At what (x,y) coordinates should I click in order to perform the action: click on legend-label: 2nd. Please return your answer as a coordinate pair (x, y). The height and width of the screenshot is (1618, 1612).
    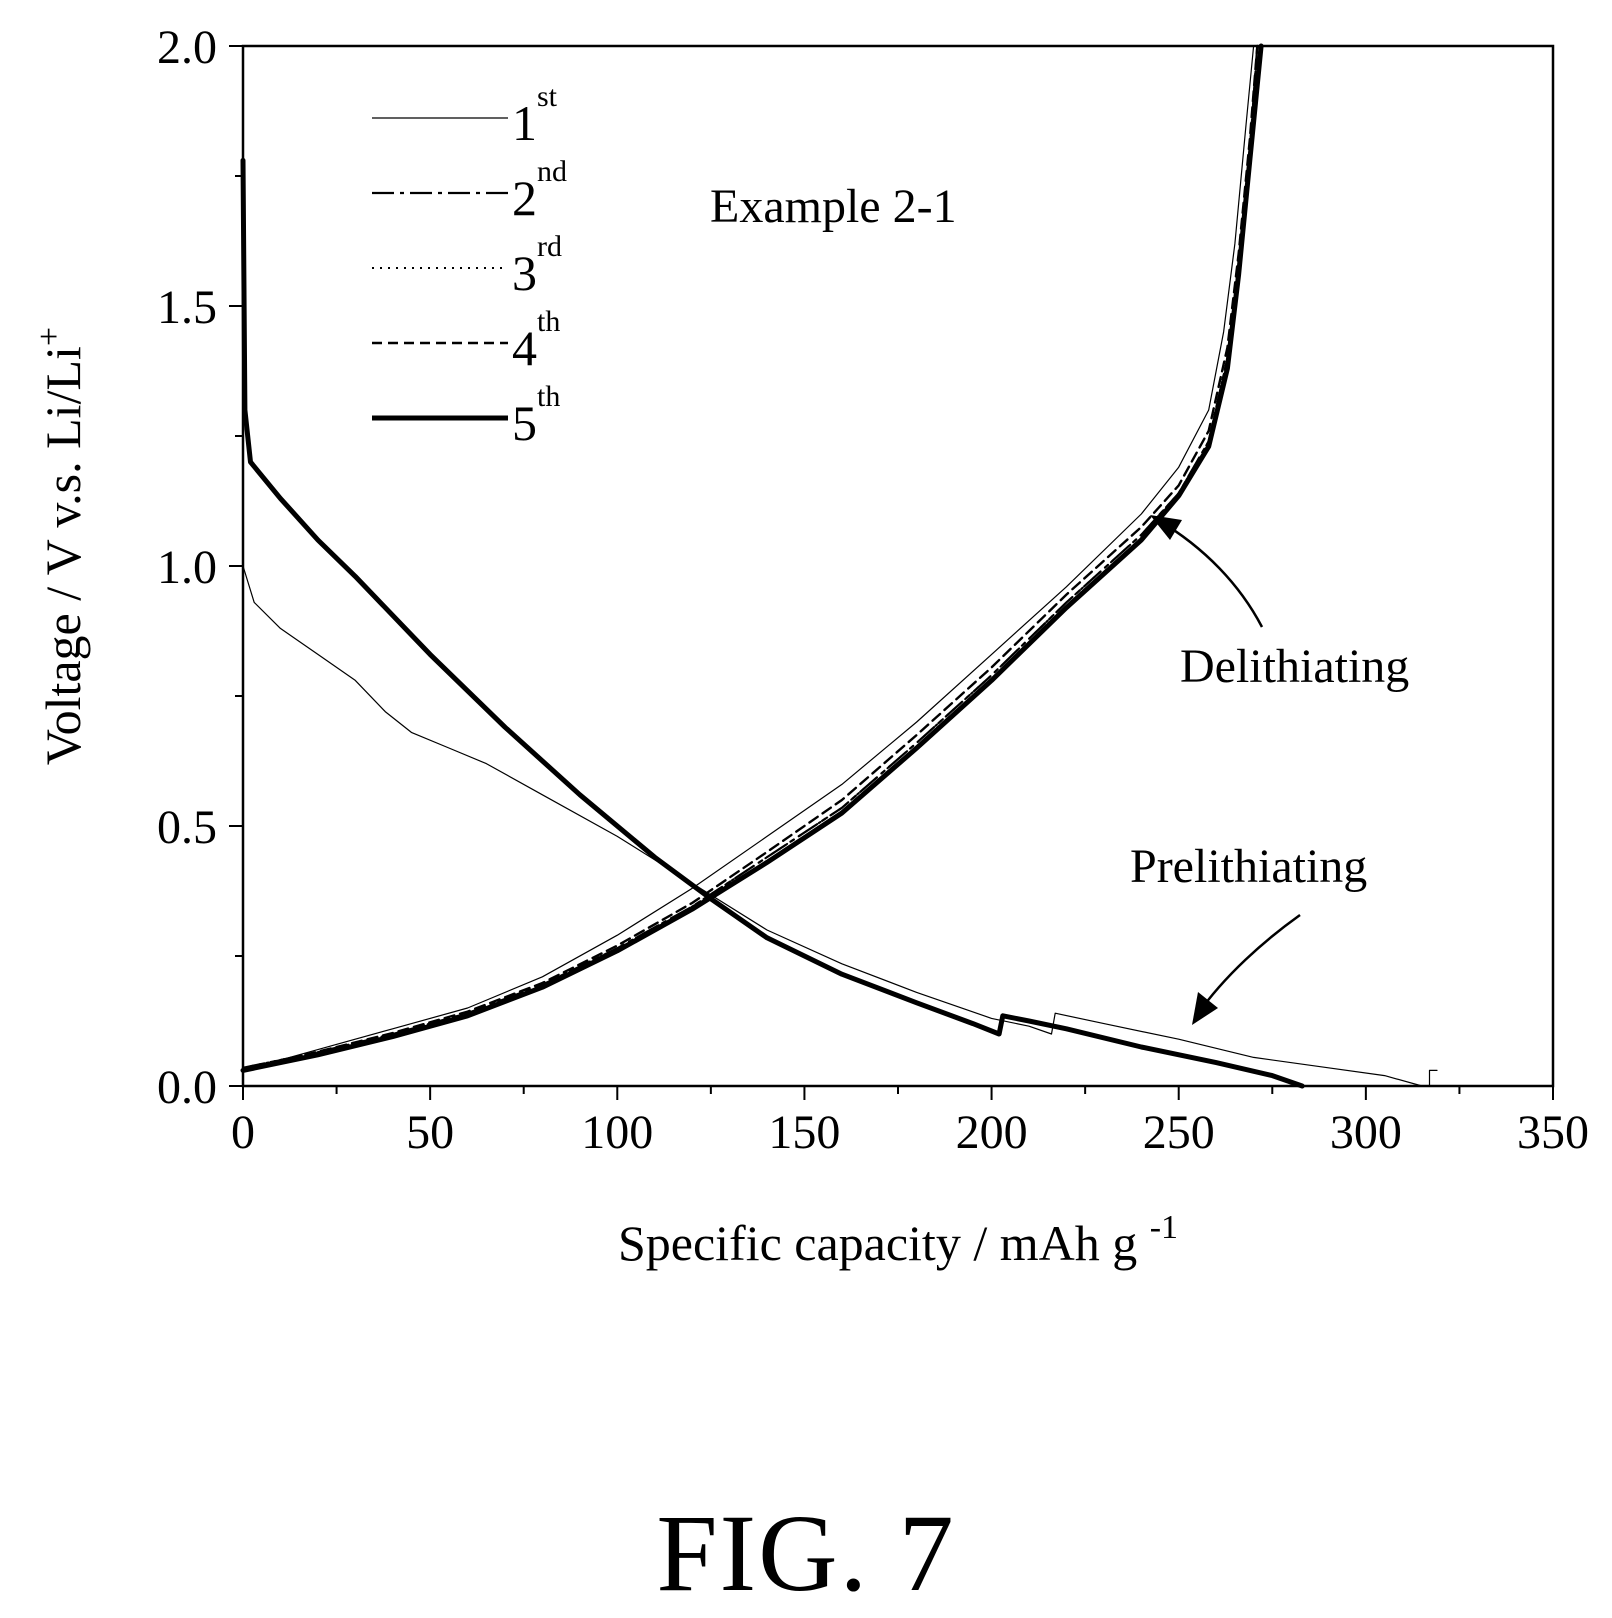
    Looking at the image, I should click on (539, 190).